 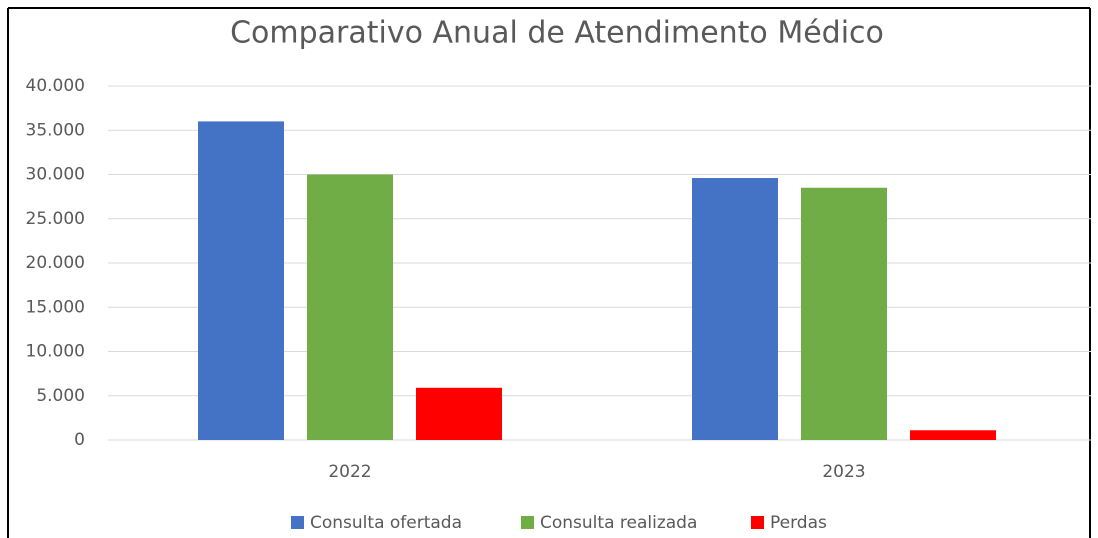 What do you see at coordinates (55, 307) in the screenshot?
I see `y-tick-label: 15.000` at bounding box center [55, 307].